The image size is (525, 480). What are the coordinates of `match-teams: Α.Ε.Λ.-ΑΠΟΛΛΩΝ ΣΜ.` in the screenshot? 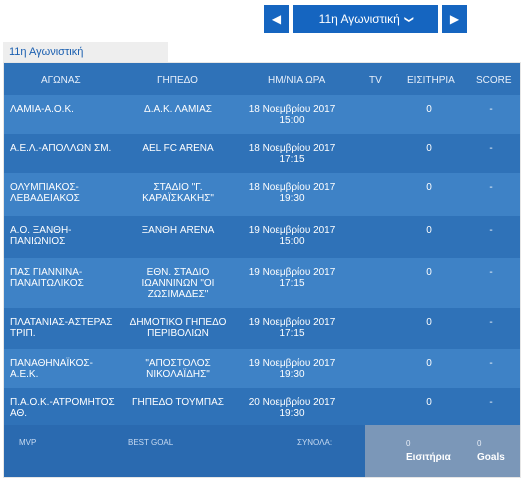 It's located at (61, 148).